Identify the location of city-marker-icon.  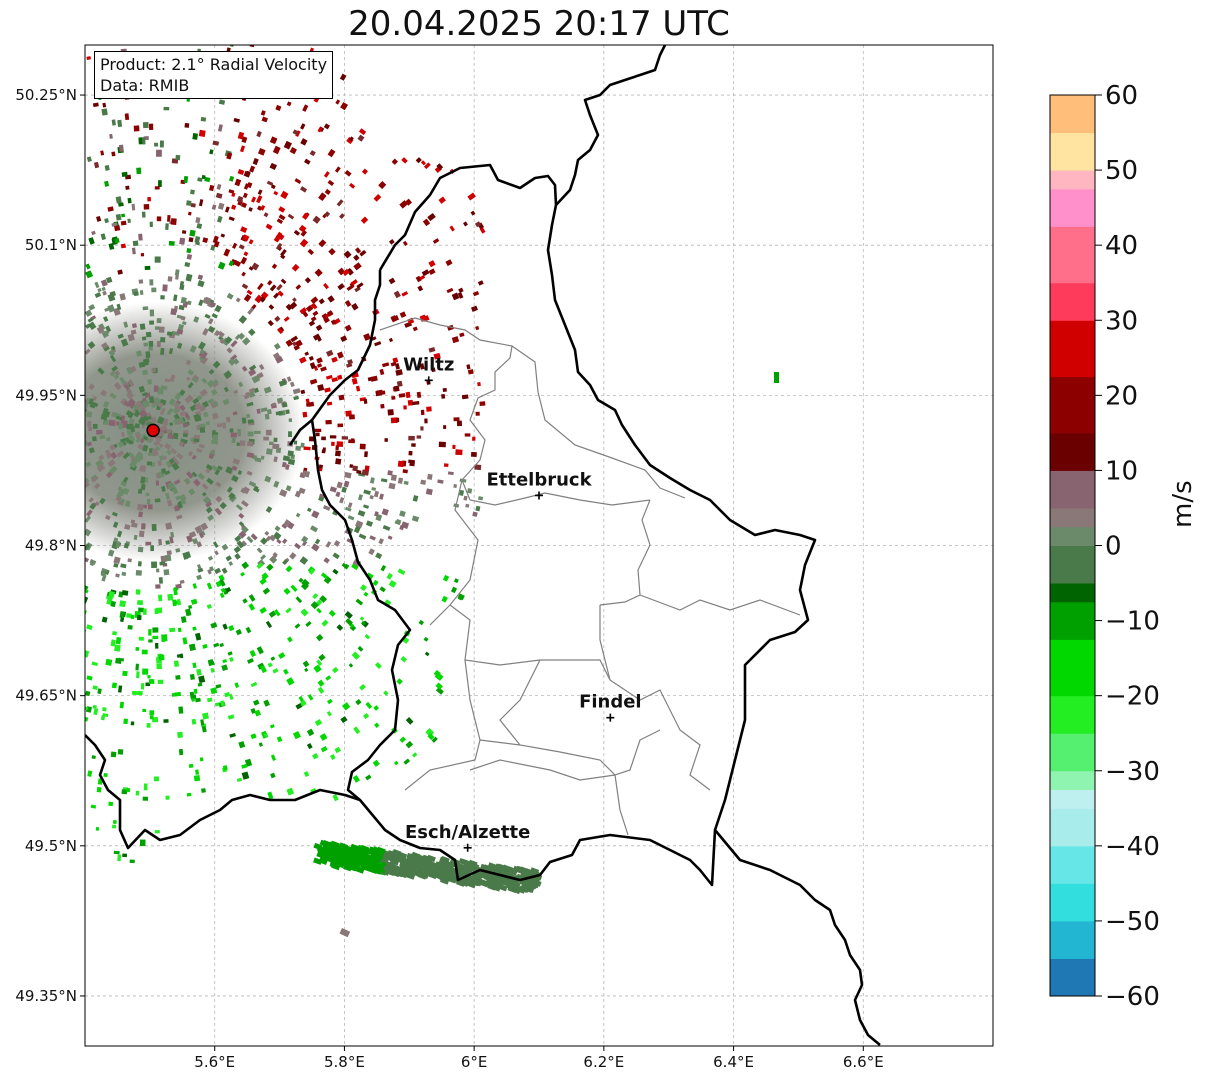
(467, 847).